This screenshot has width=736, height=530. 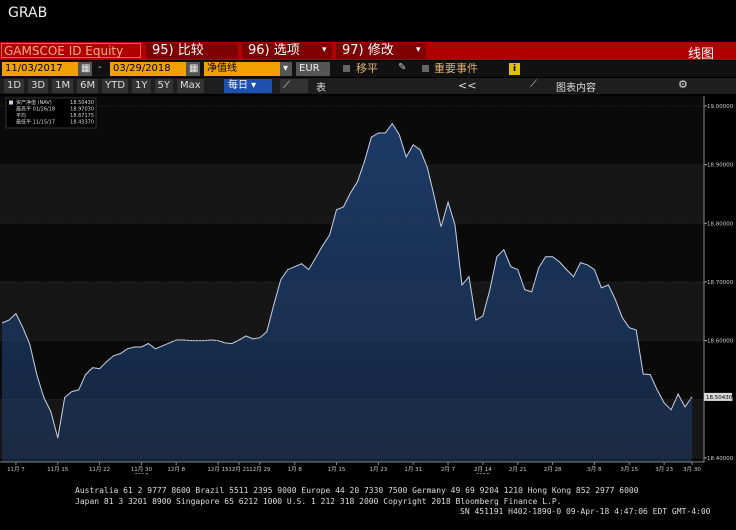 I want to click on legend-box, so click(x=51, y=113).